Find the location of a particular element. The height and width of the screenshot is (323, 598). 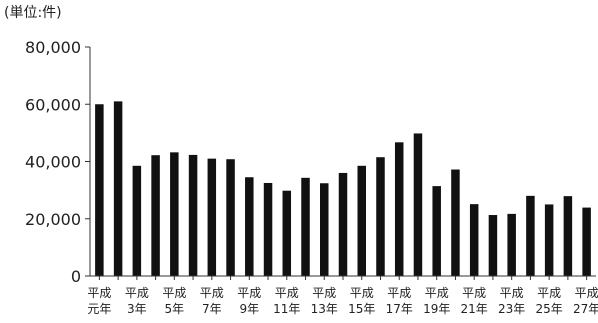

x-tick-label-line2: 19年 is located at coordinates (436, 309).